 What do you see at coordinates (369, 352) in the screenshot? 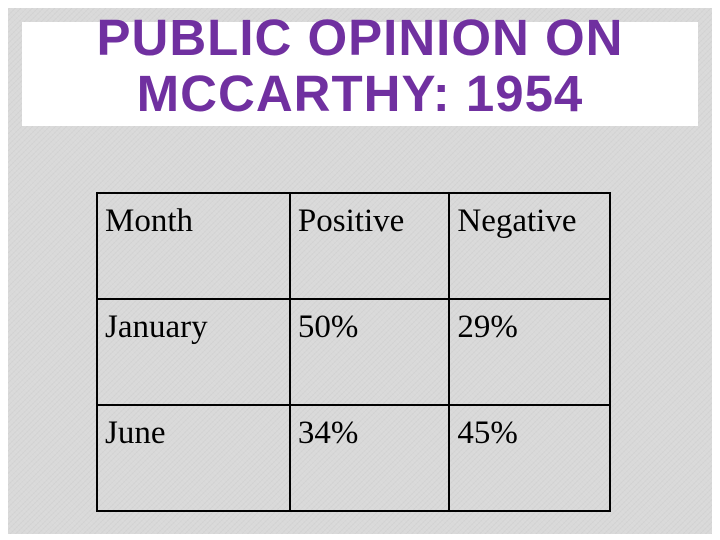
I see `table-cell-positive: 50%` at bounding box center [369, 352].